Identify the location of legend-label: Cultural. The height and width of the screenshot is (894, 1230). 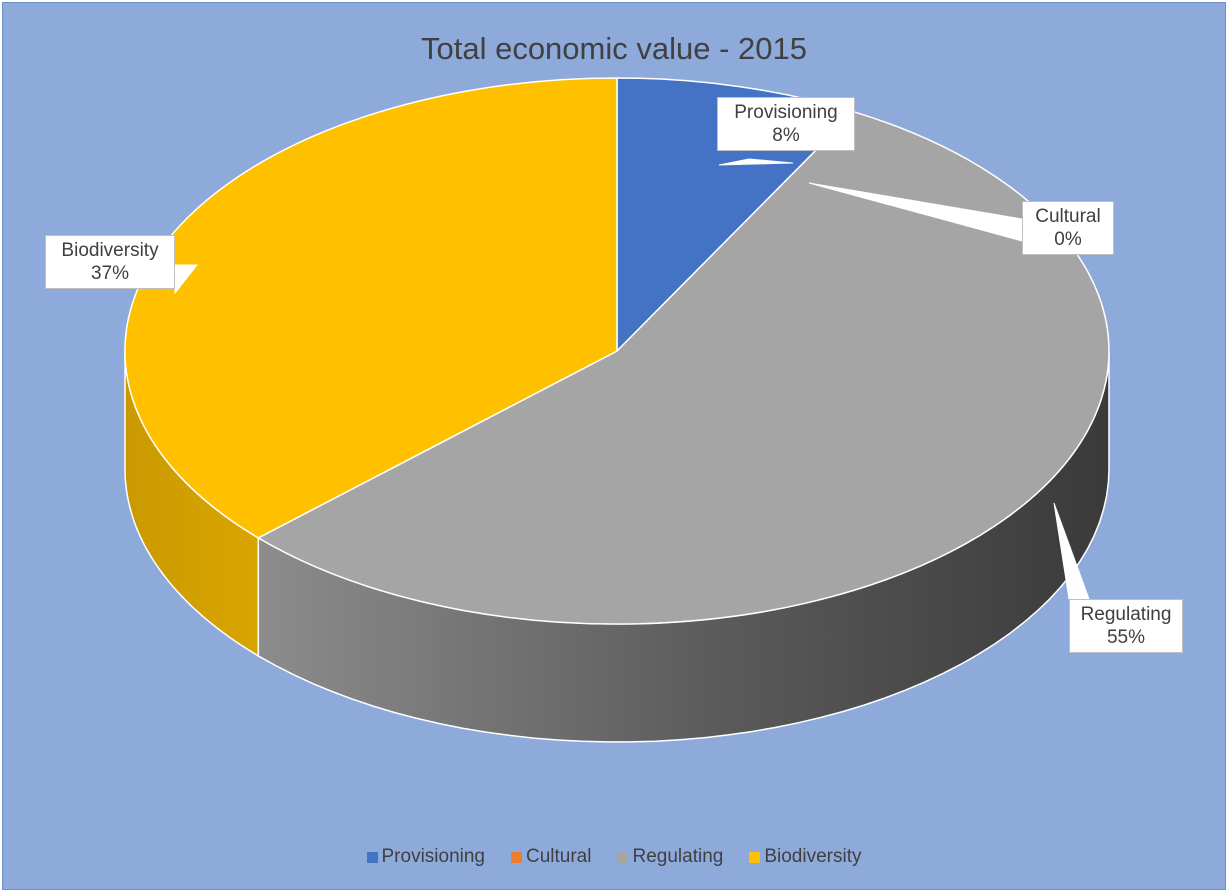
(559, 856).